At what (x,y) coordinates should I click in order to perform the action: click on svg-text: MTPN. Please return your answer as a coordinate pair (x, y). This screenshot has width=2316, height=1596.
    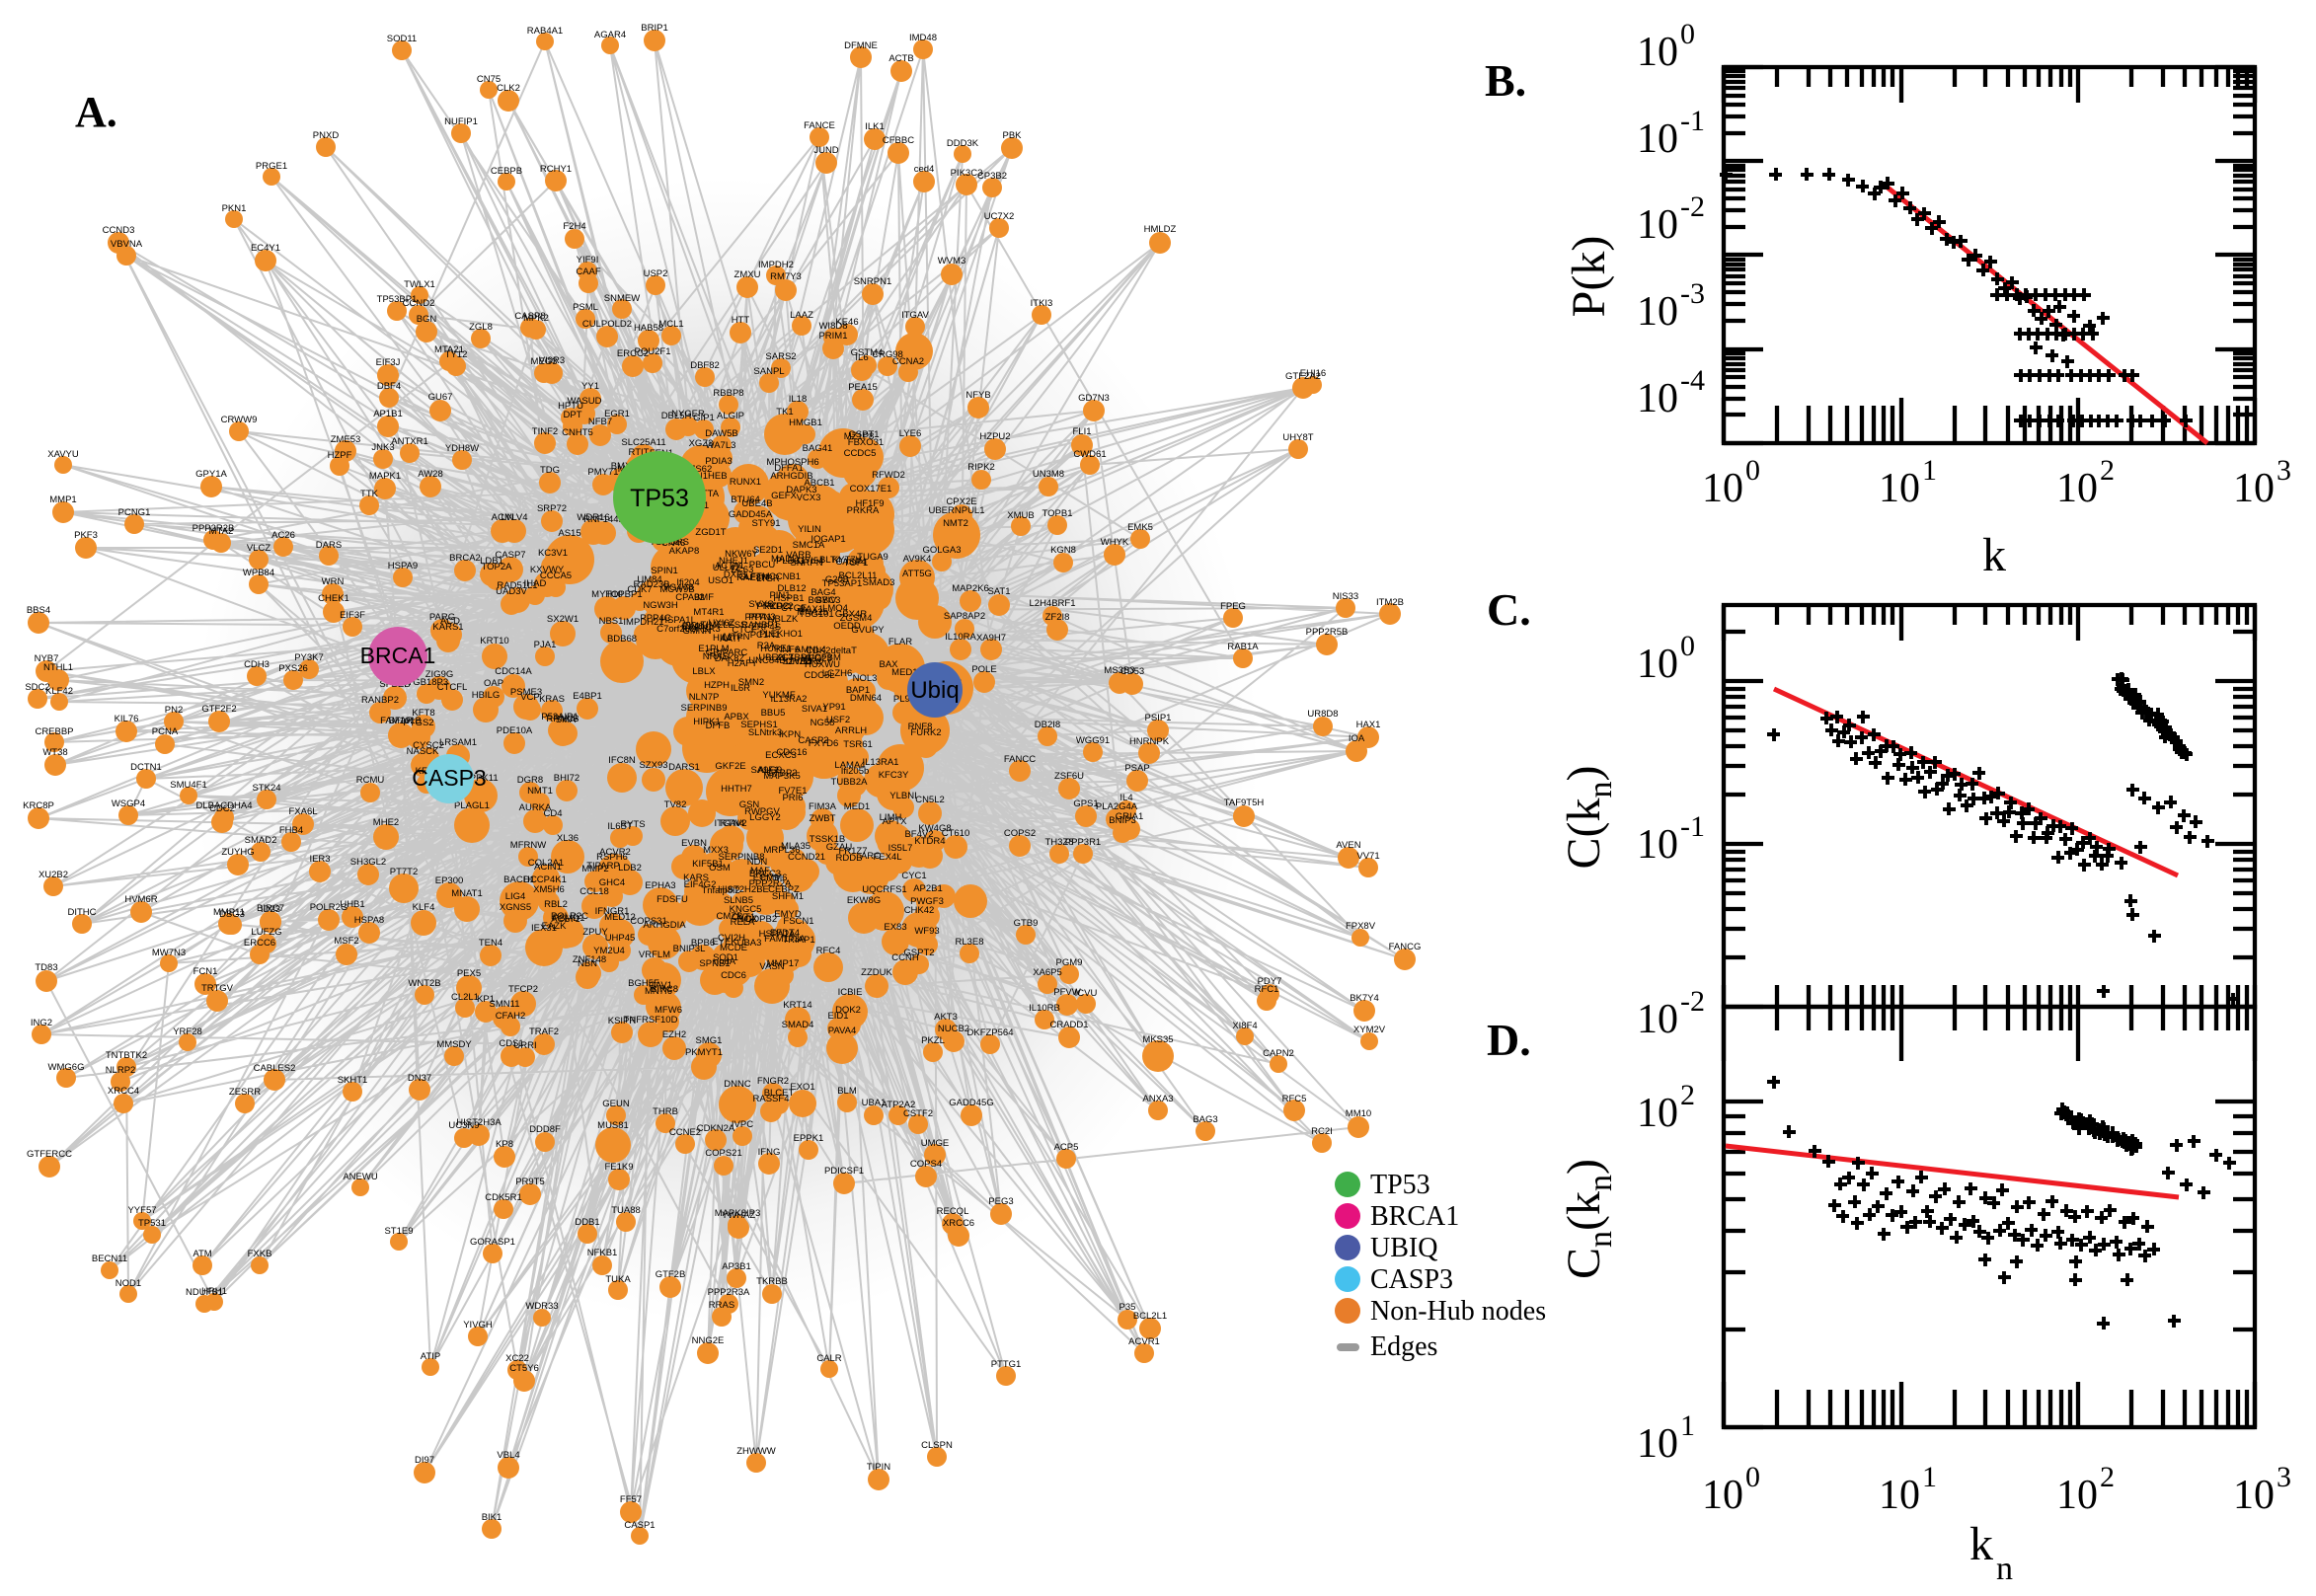
    Looking at the image, I should click on (737, 637).